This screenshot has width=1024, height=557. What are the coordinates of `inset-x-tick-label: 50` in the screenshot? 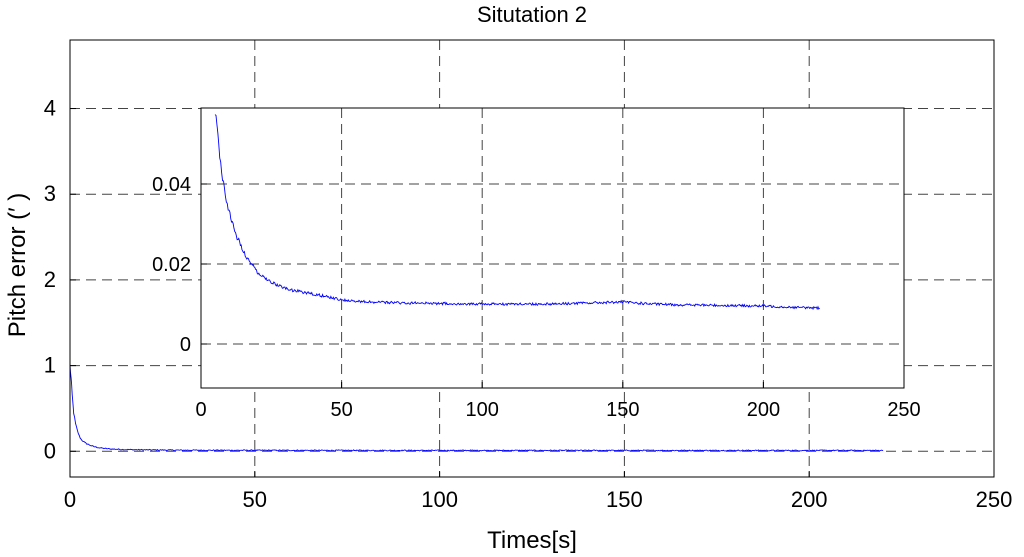 It's located at (341, 410).